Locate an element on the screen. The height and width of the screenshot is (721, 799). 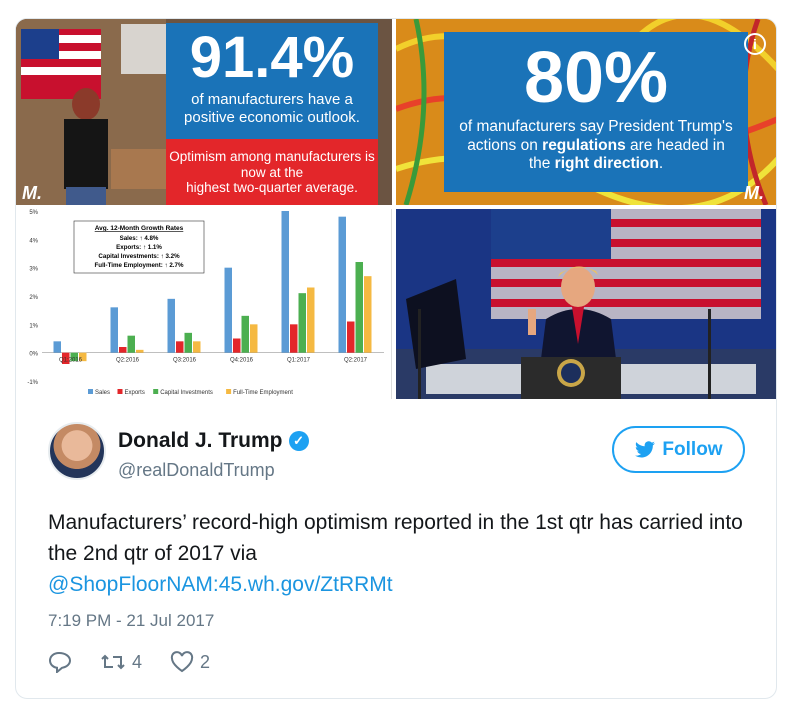
reply-action is located at coordinates (60, 662).